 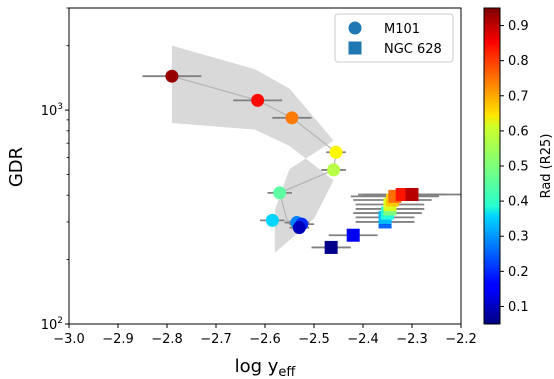 I want to click on x-tick-label: −2.5, so click(x=314, y=339).